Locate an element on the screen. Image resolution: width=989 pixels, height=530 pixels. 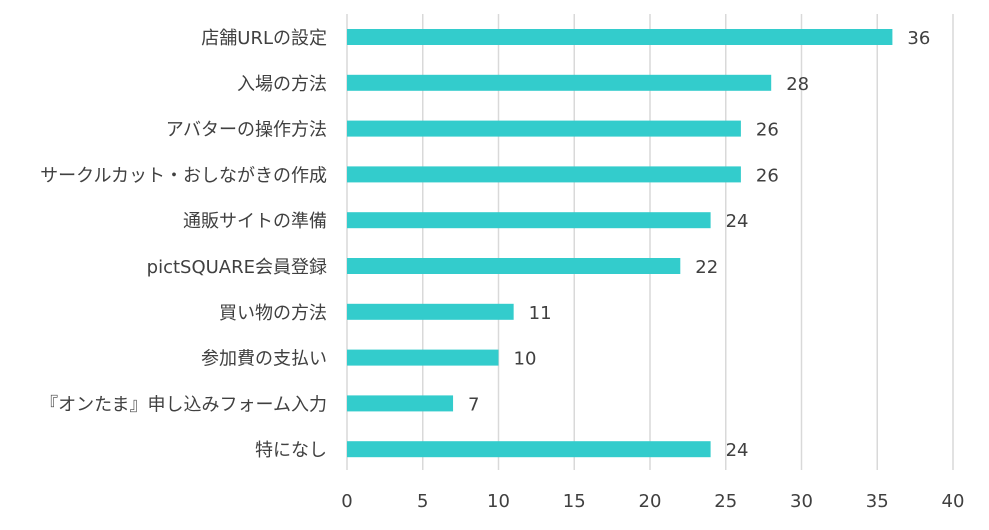
x-tick-label: 20 is located at coordinates (650, 501).